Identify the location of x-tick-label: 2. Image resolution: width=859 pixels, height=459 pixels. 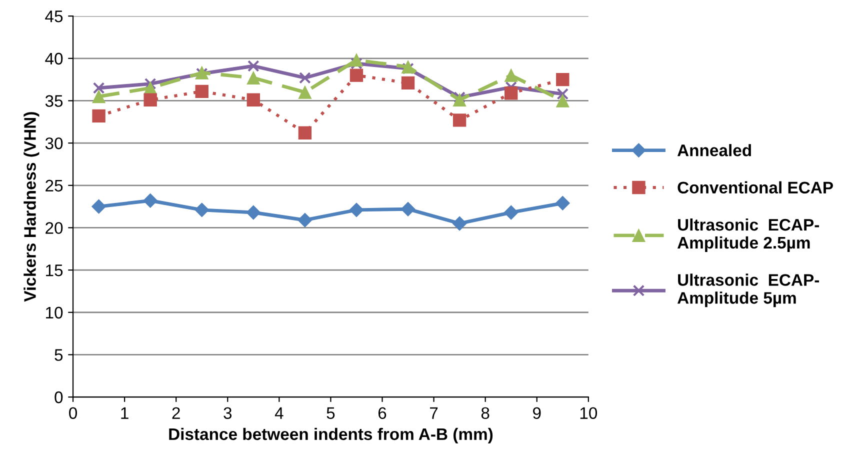
(176, 413).